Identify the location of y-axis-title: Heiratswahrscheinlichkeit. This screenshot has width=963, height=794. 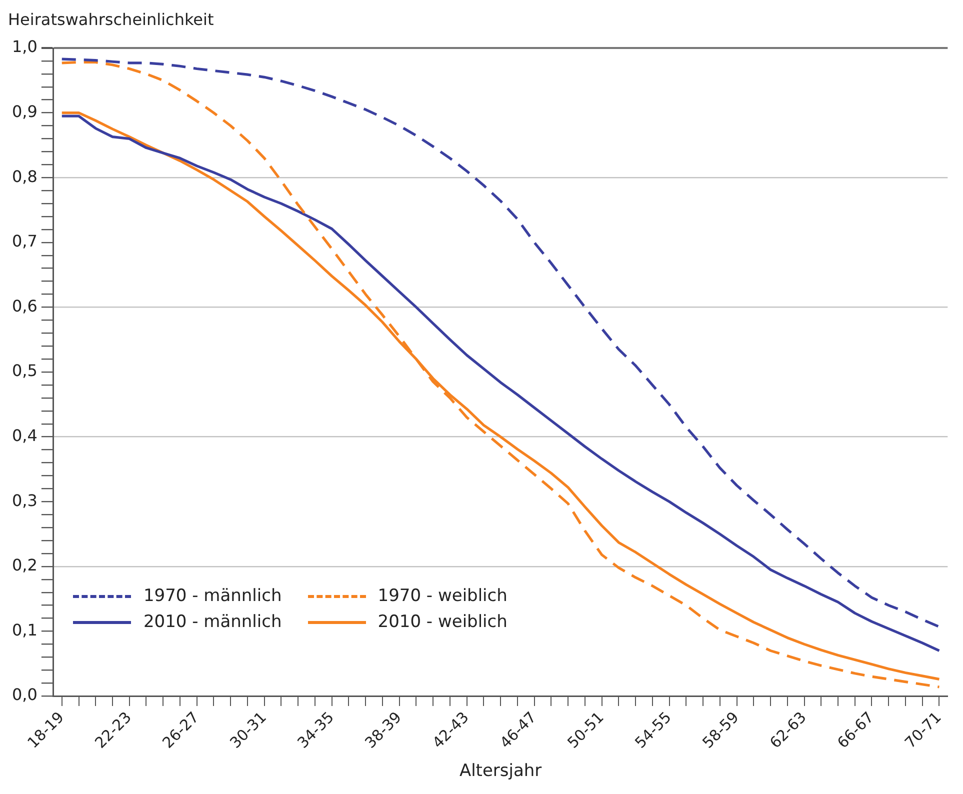
(111, 19).